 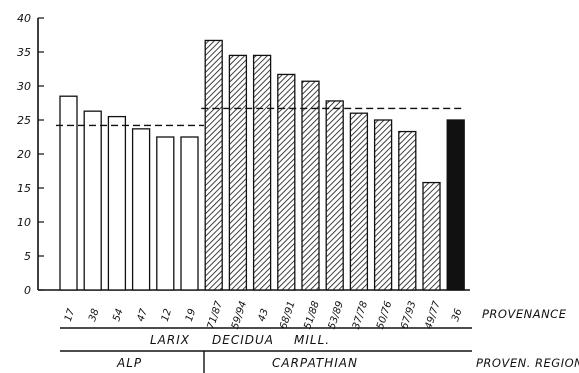 What do you see at coordinates (239, 315) in the screenshot?
I see `category-label: 59/94` at bounding box center [239, 315].